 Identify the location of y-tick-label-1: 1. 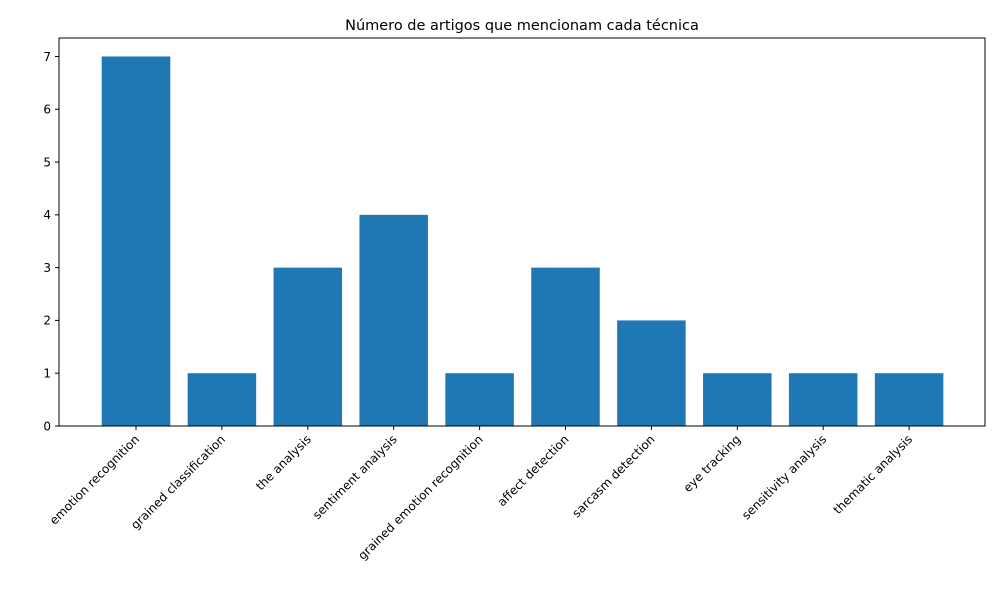
(47, 374).